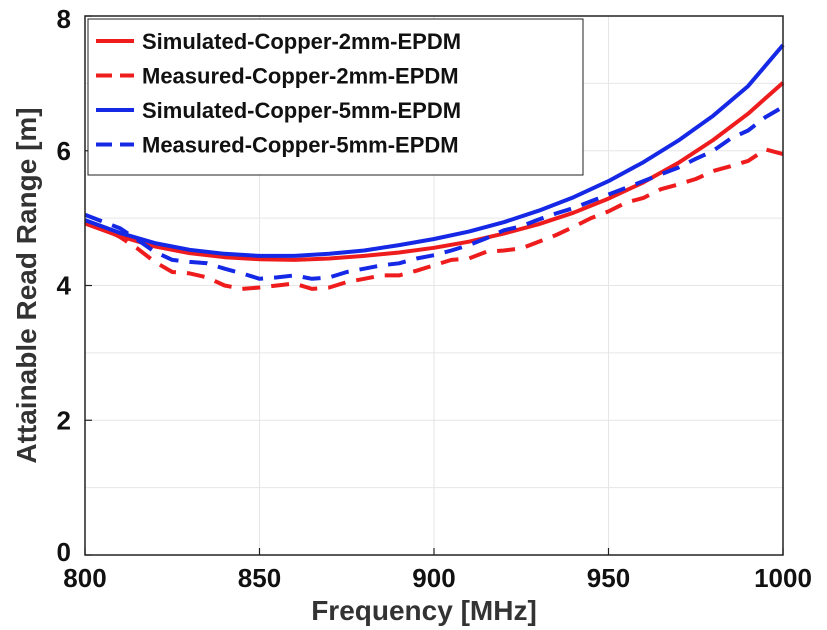  What do you see at coordinates (64, 552) in the screenshot?
I see `y-tick-label: 0` at bounding box center [64, 552].